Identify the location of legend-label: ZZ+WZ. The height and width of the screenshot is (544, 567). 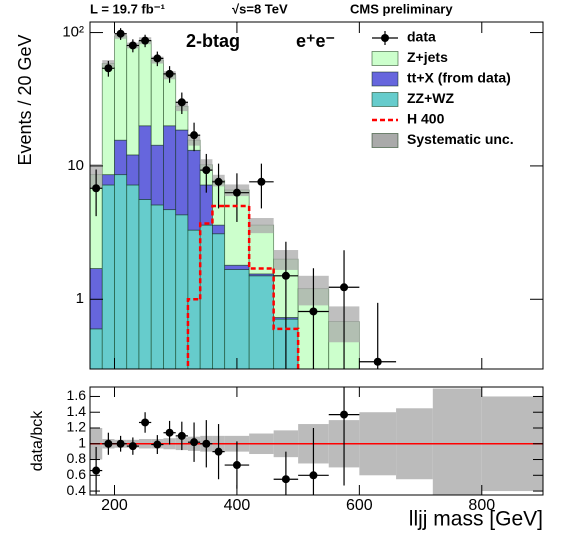
(430, 98).